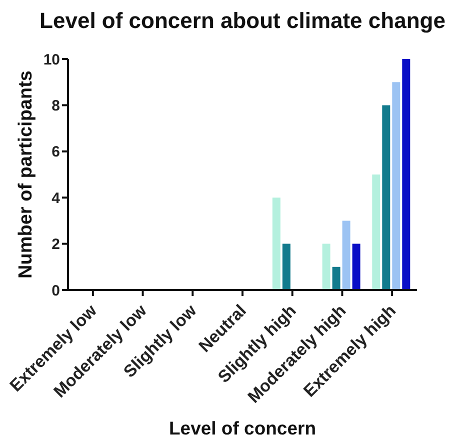  What do you see at coordinates (26, 174) in the screenshot?
I see `y-axis-title: Number of participants` at bounding box center [26, 174].